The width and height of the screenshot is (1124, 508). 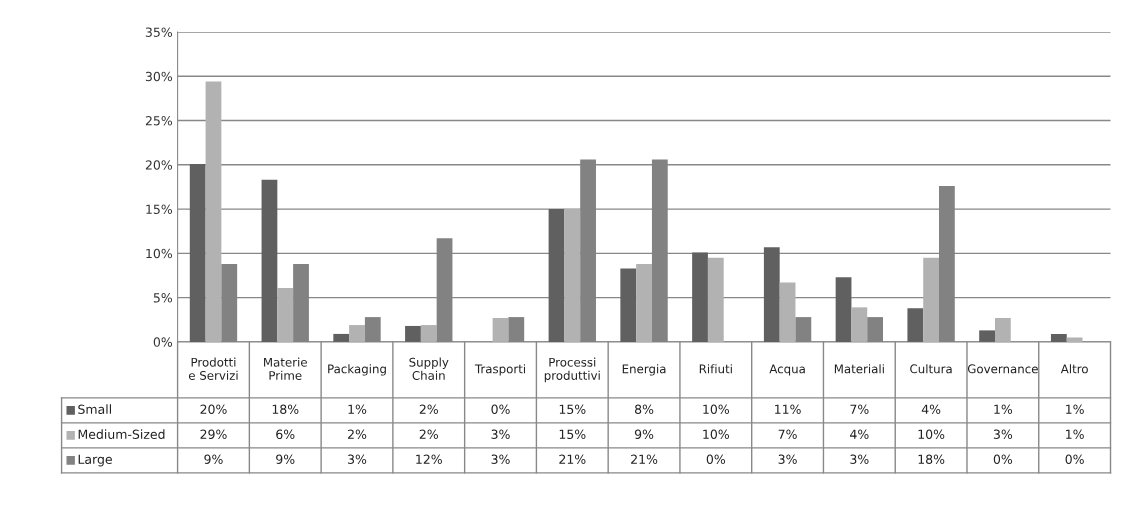 What do you see at coordinates (859, 369) in the screenshot?
I see `x-tick-label: Materiali` at bounding box center [859, 369].